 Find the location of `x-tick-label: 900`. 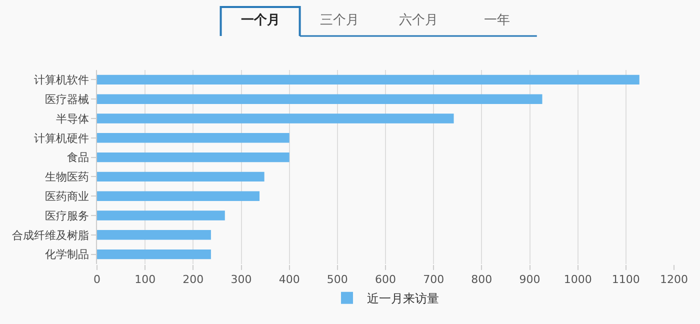

x-tick-label: 900 is located at coordinates (529, 279).